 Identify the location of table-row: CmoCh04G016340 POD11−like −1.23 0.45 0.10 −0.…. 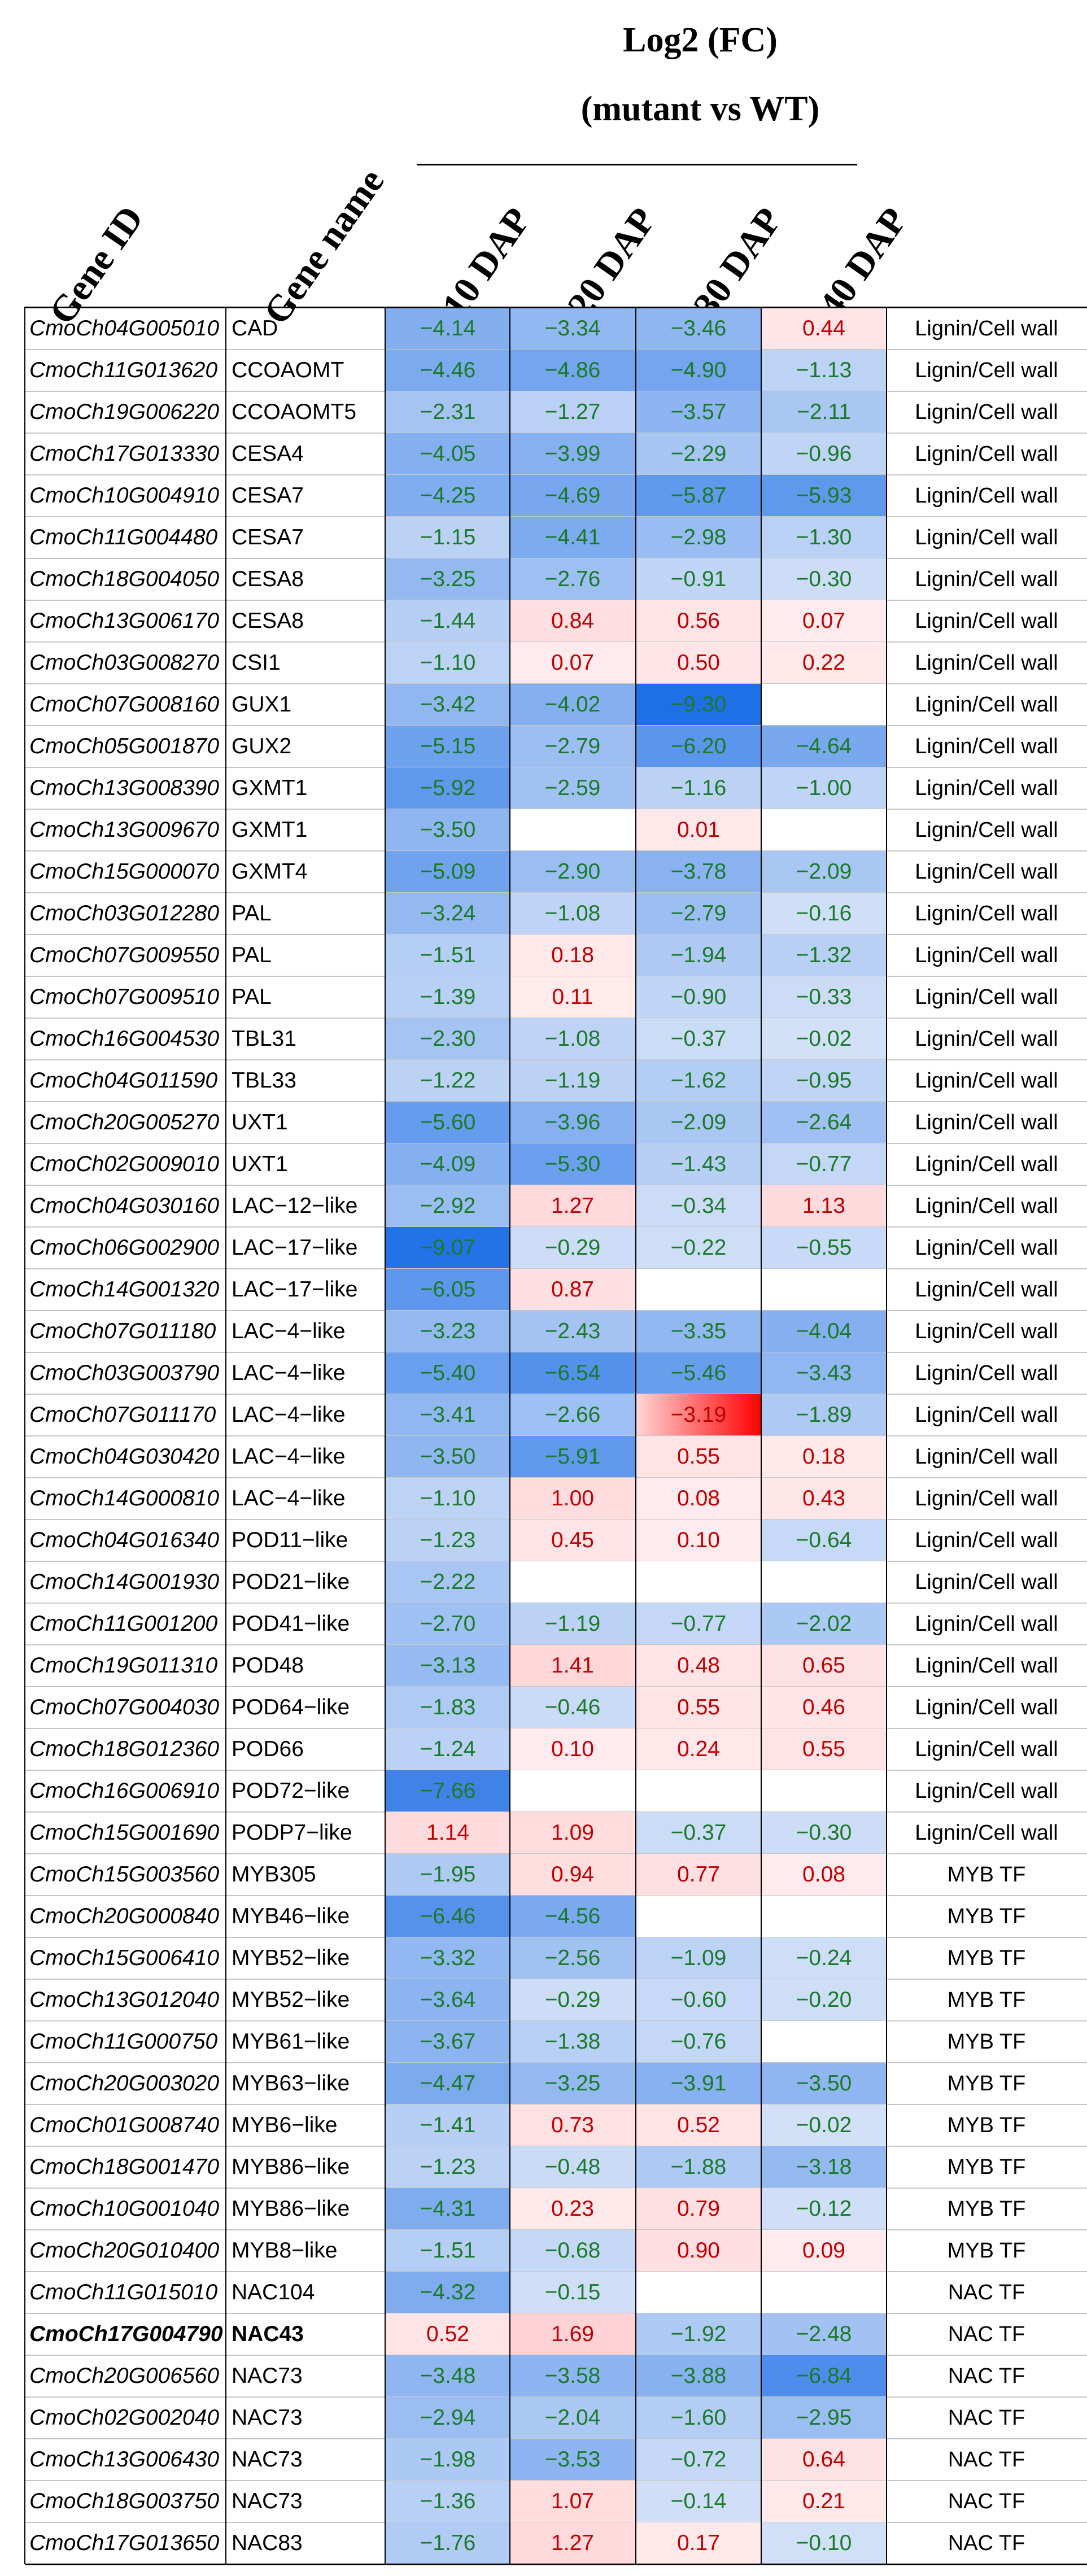
(556, 1540).